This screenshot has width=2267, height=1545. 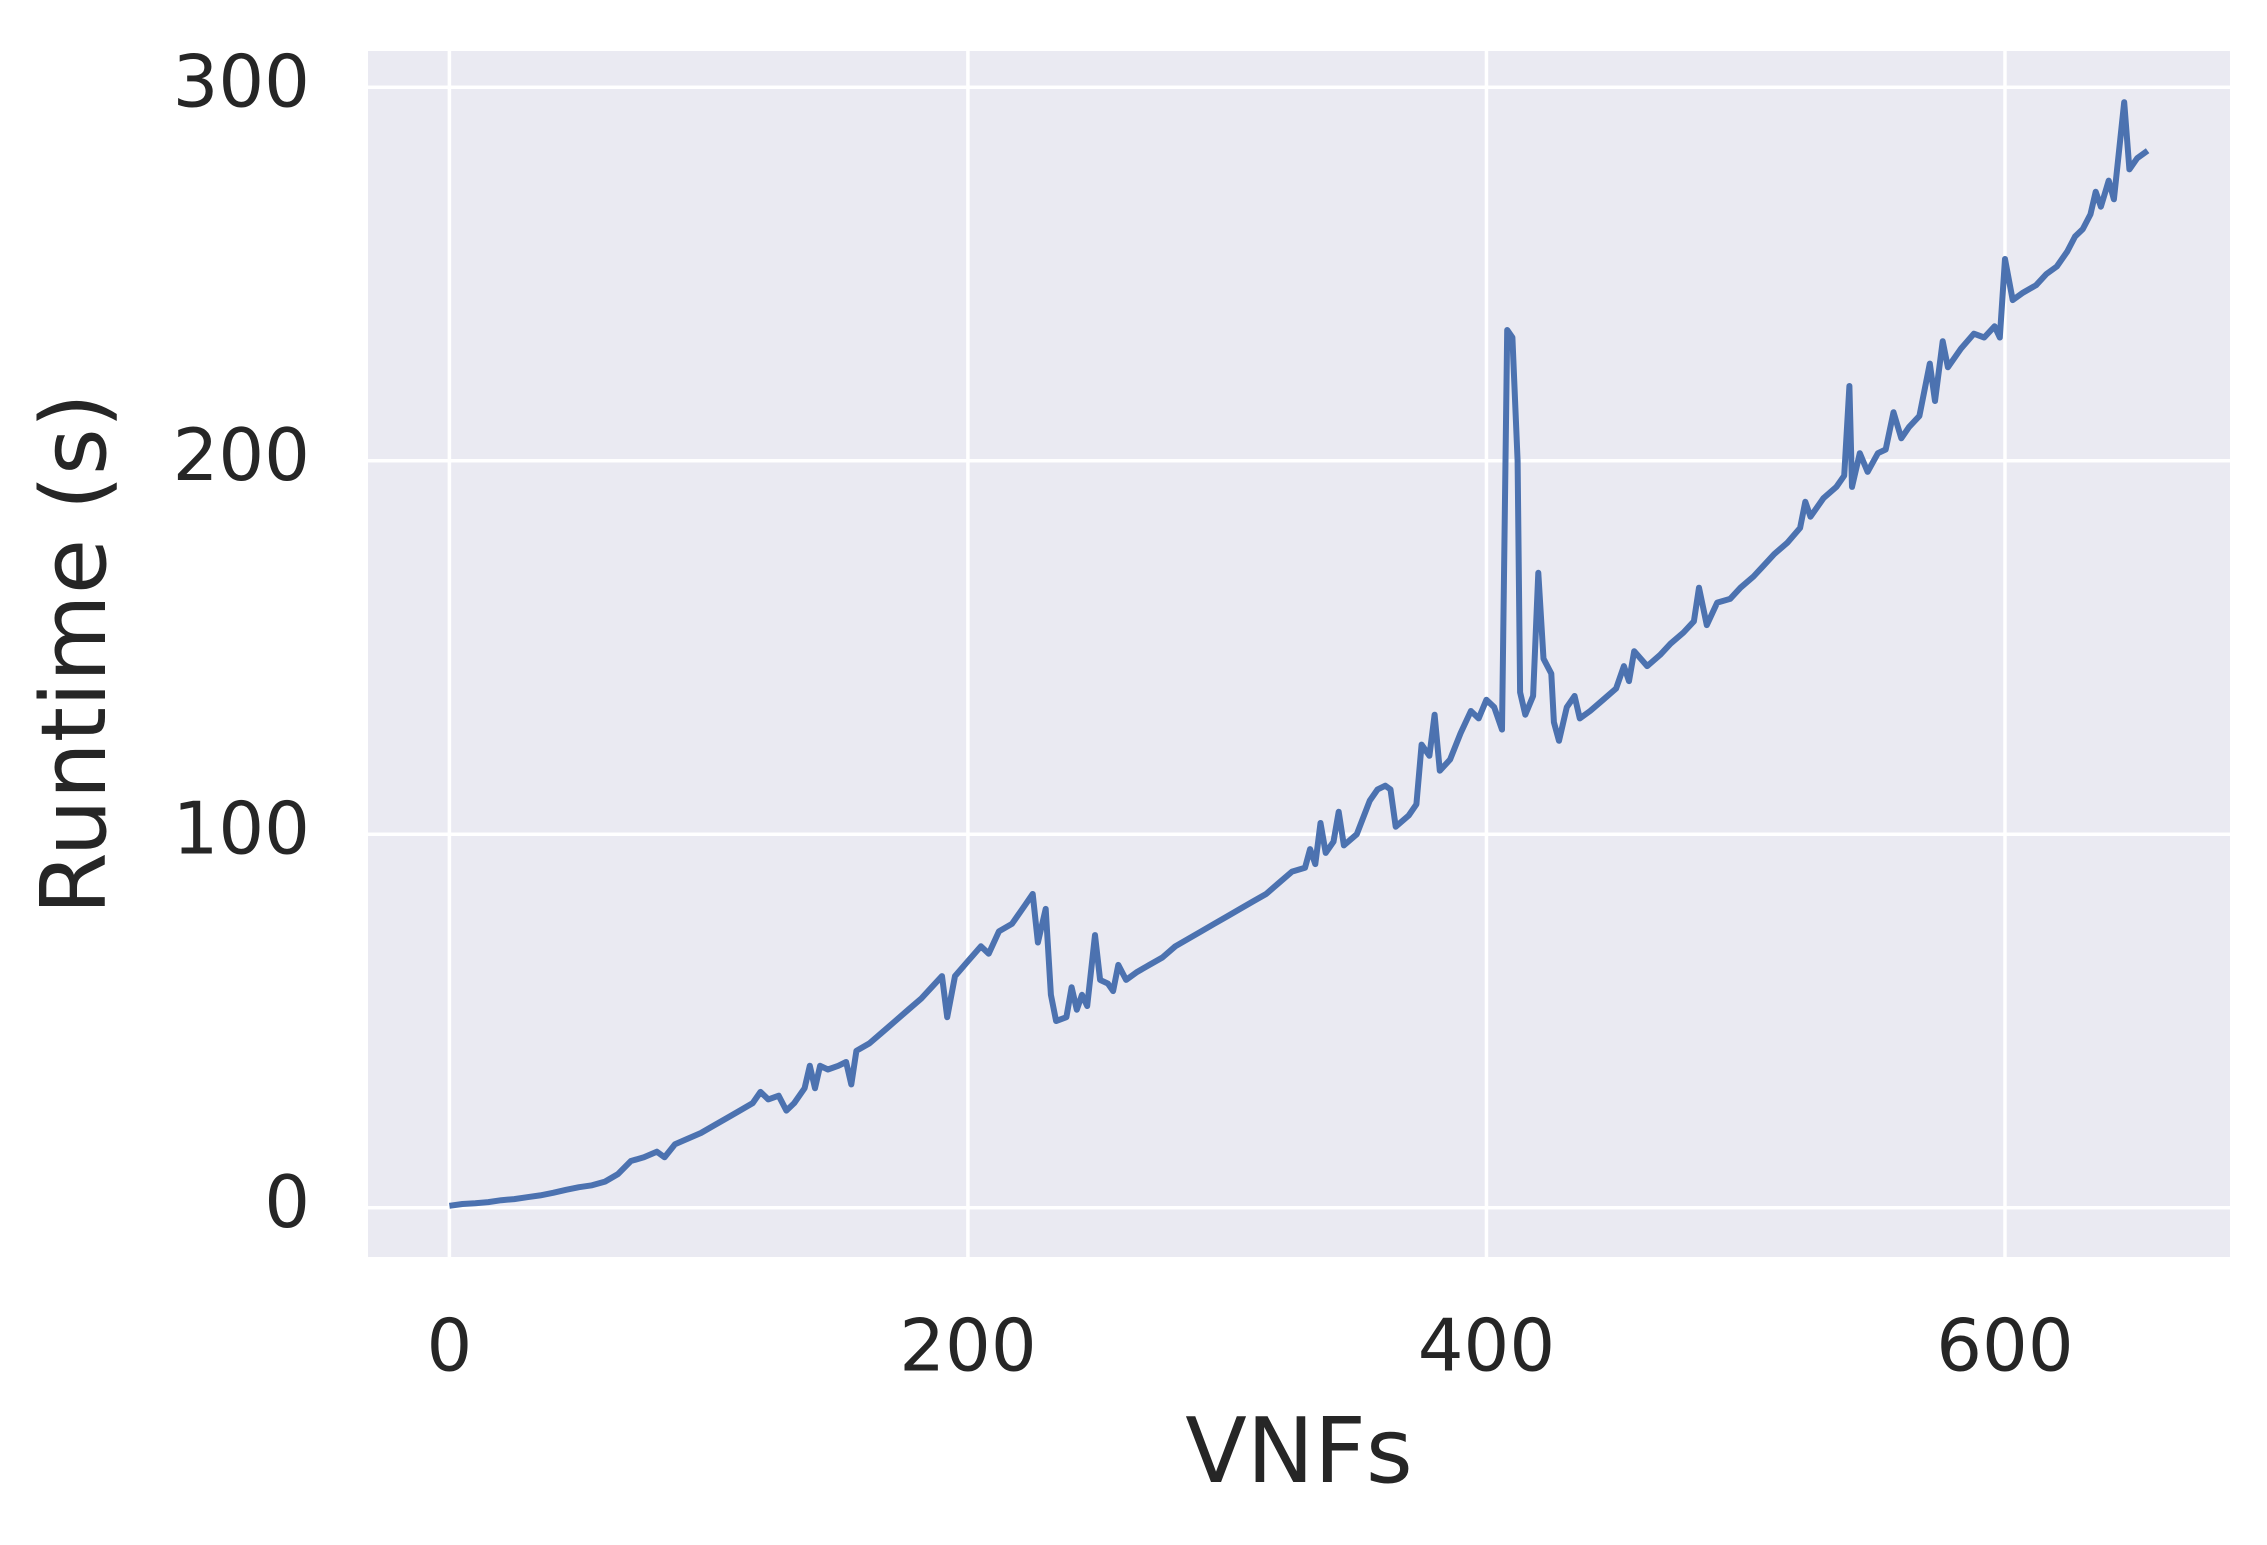 What do you see at coordinates (1486, 1346) in the screenshot?
I see `x-tick-label: 400` at bounding box center [1486, 1346].